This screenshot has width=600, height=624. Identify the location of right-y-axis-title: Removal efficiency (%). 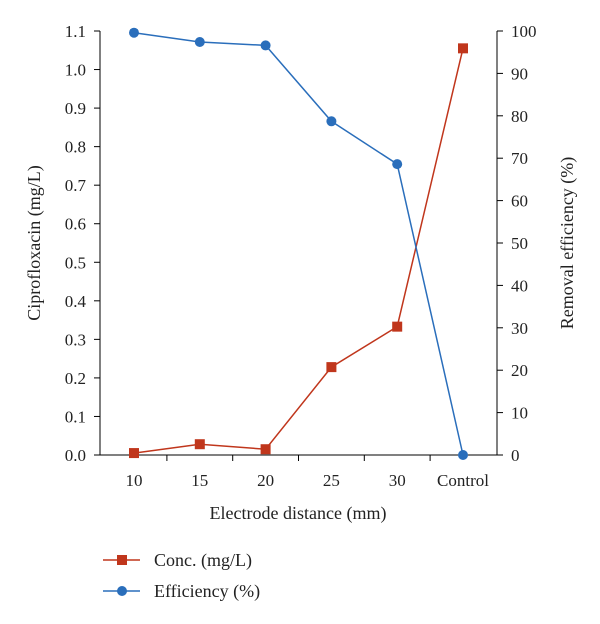
(567, 243).